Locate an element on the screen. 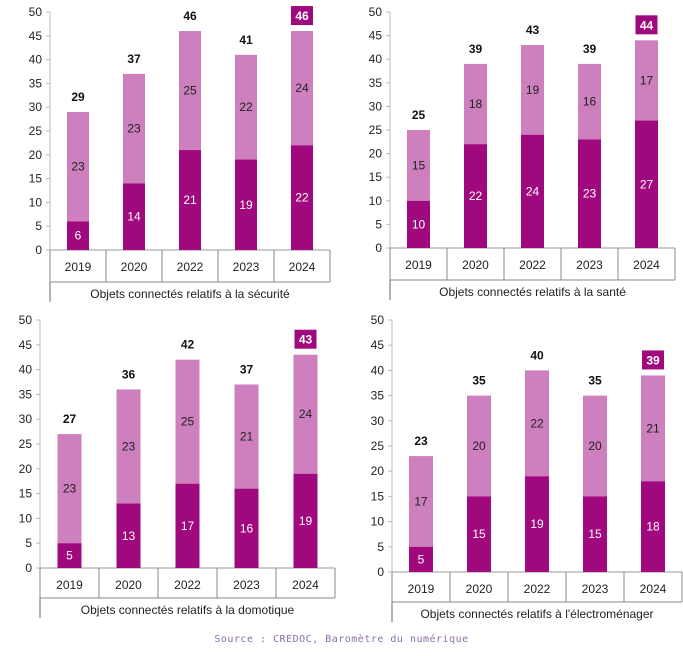 The width and height of the screenshot is (683, 656). bar-total-label: 36 is located at coordinates (129, 374).